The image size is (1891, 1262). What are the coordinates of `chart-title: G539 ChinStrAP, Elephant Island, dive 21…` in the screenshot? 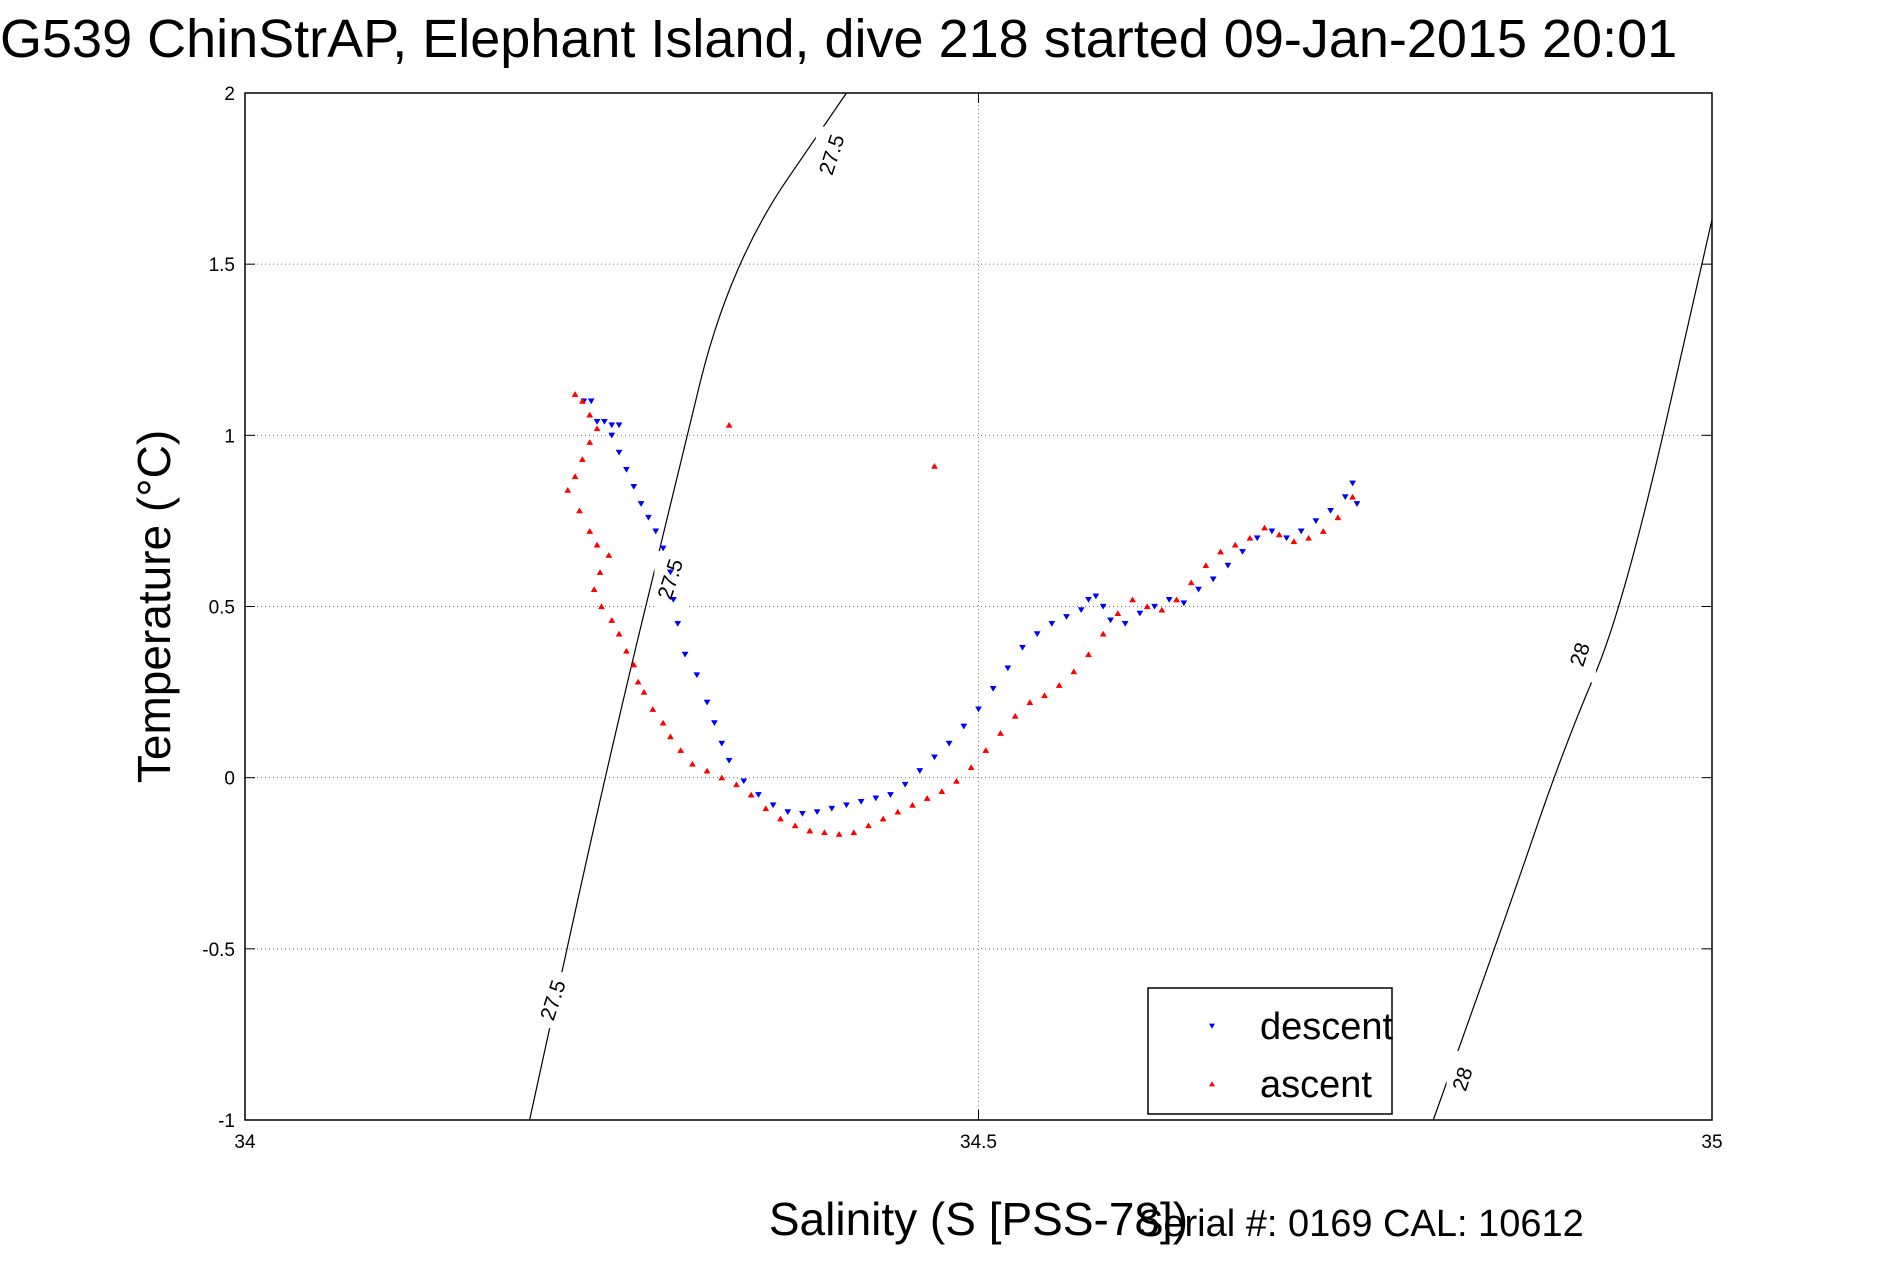 It's located at (839, 39).